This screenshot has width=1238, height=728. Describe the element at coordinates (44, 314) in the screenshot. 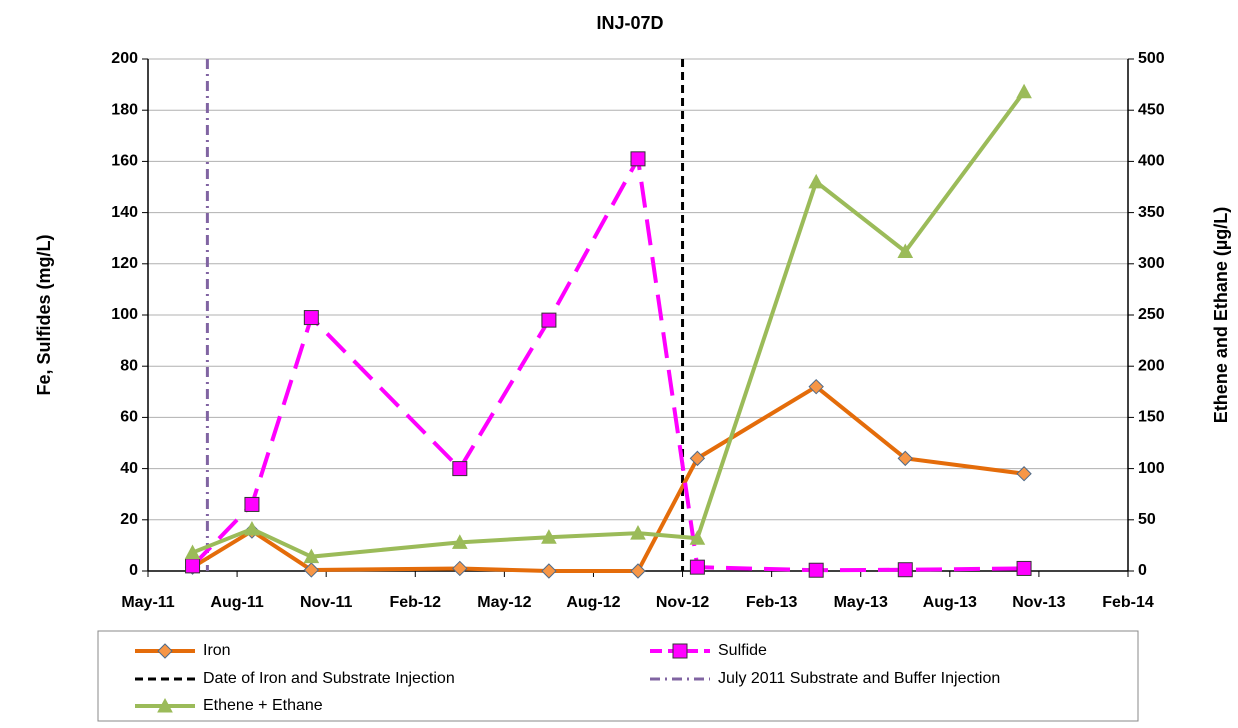

I see `y-axis-label: Fe, Sulfides (mg/L)` at that location.